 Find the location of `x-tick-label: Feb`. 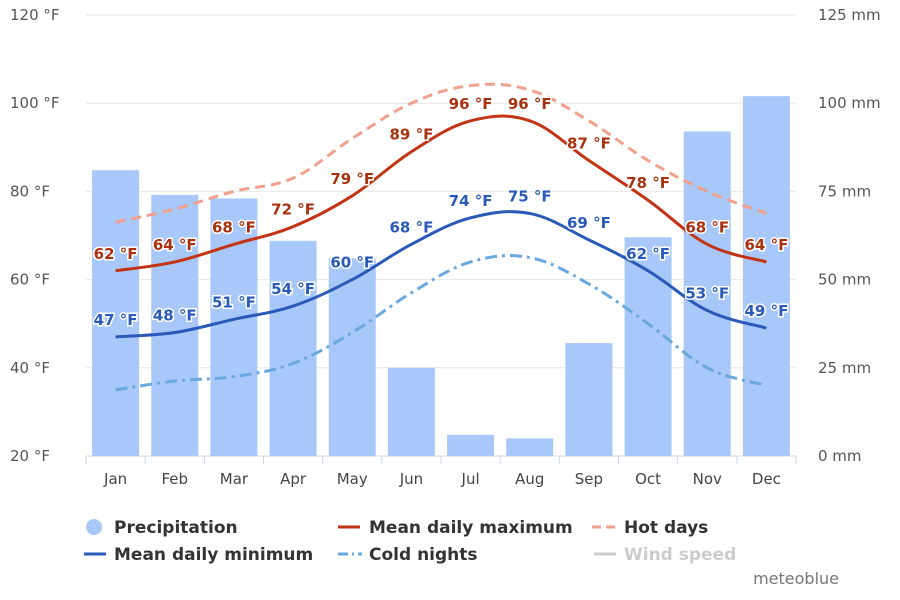

x-tick-label: Feb is located at coordinates (174, 479).